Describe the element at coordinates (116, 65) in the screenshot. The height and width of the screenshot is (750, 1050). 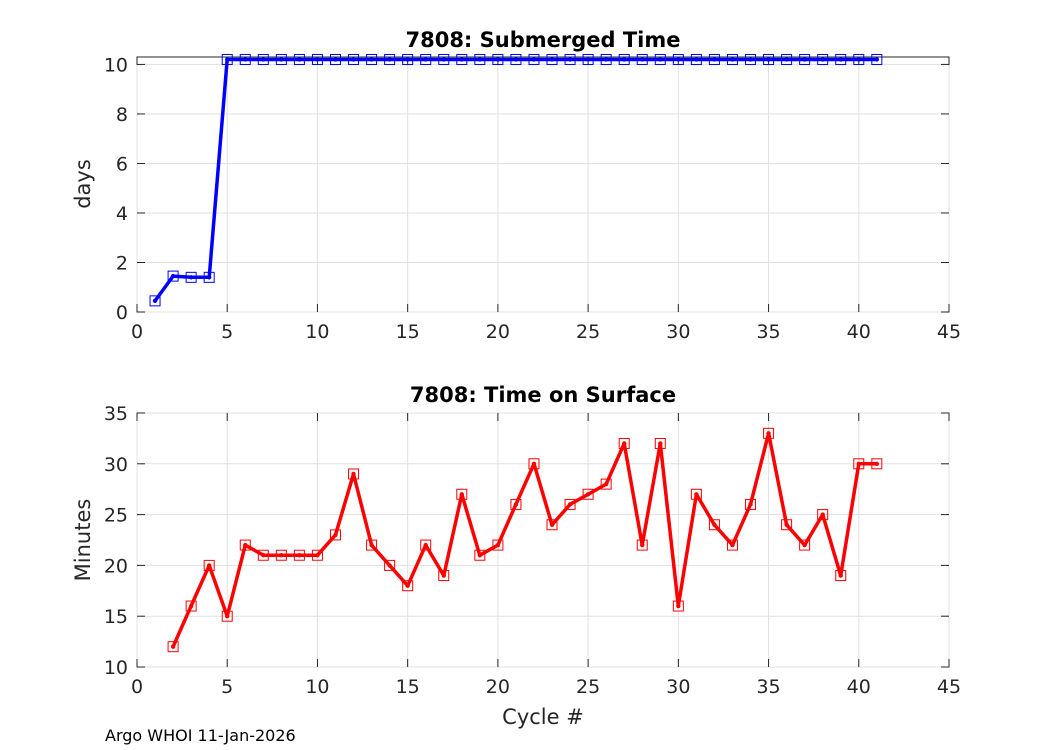
I see `submerged-time-y-tick-label: 10` at that location.